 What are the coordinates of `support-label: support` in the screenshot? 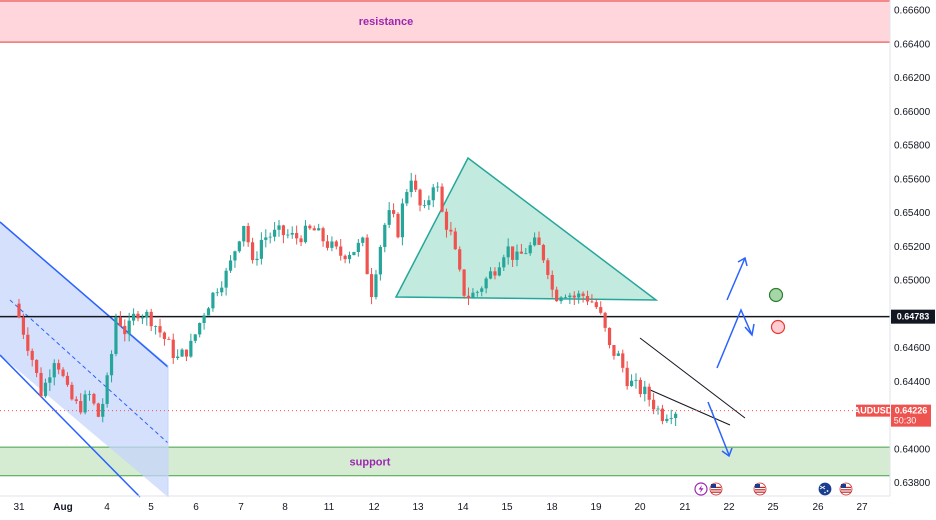 It's located at (370, 462).